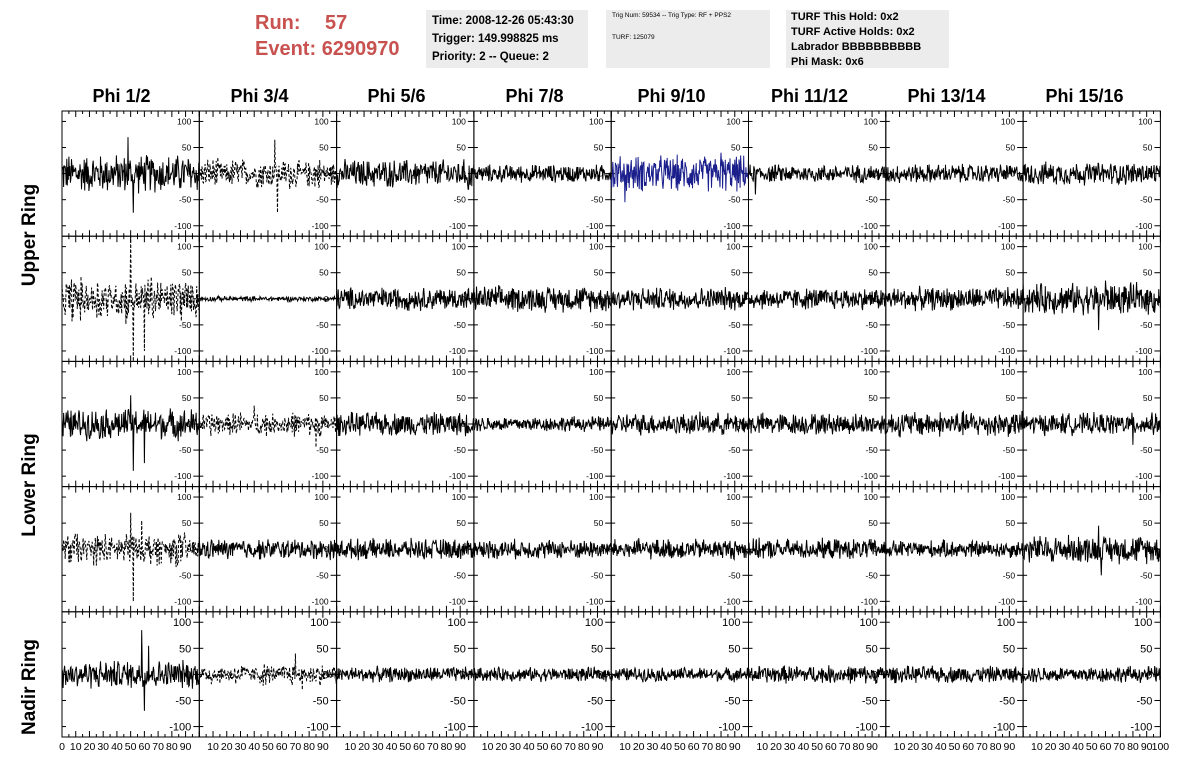  I want to click on run-value: 57, so click(336, 23).